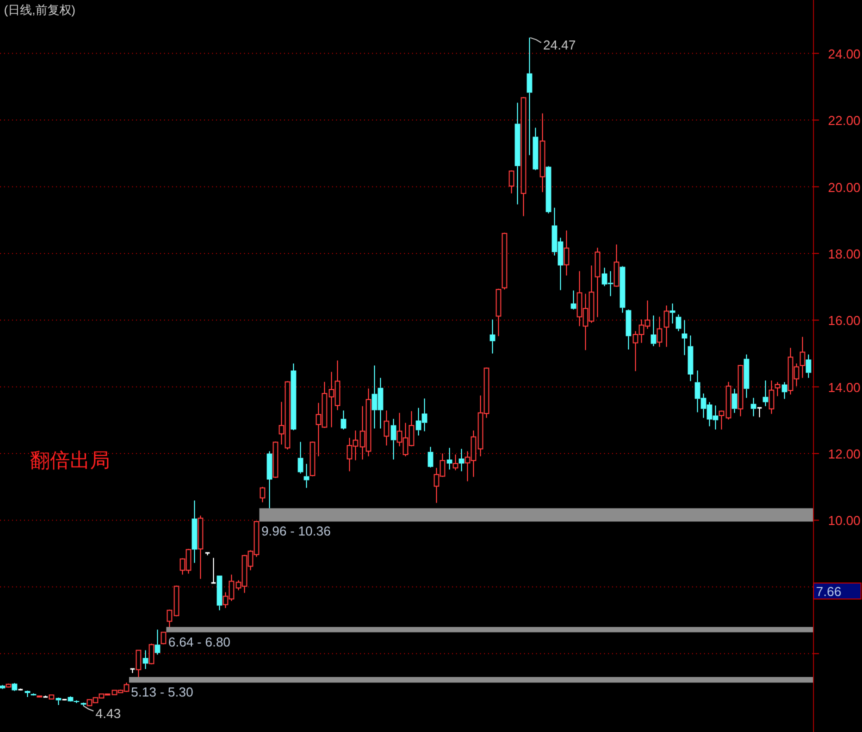 The height and width of the screenshot is (732, 862). What do you see at coordinates (70, 461) in the screenshot?
I see `note: 翻倍出局` at bounding box center [70, 461].